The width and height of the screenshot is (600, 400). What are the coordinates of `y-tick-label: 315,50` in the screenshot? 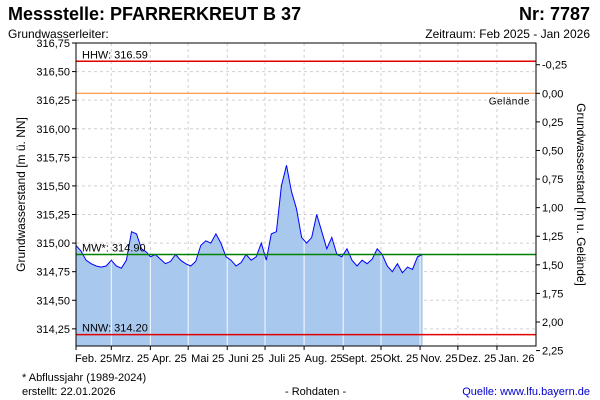 It's located at (53, 187).